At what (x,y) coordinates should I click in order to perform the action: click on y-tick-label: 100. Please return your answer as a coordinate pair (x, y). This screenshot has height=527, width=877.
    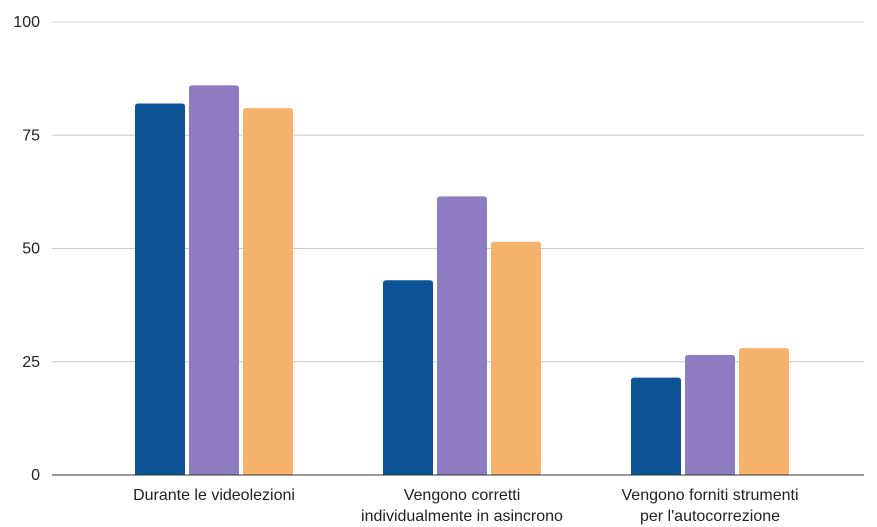
    Looking at the image, I should click on (26, 22).